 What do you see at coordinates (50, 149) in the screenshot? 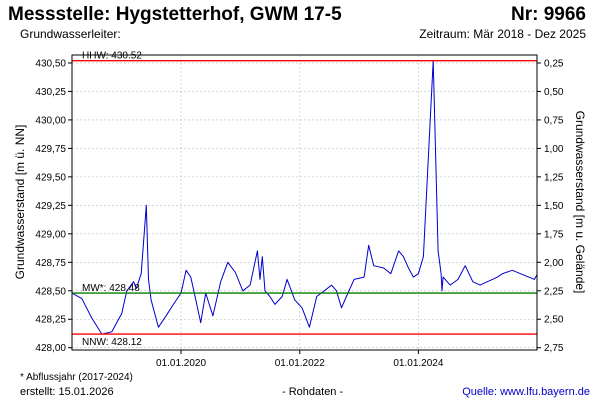
I see `y-tick-label: 429,75` at bounding box center [50, 149].